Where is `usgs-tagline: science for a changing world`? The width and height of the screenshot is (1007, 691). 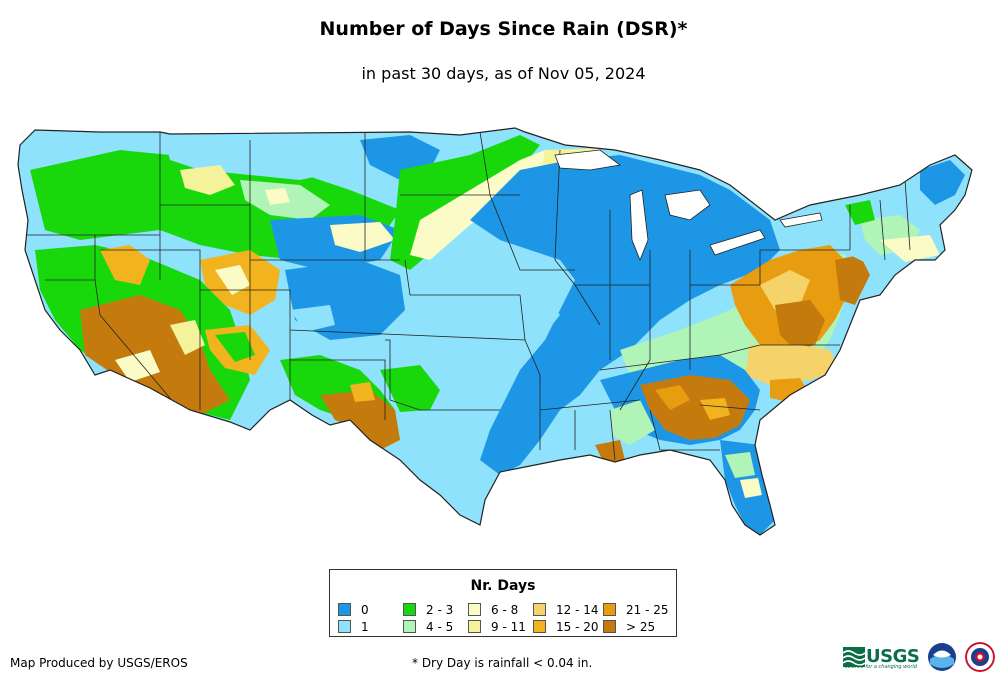 usgs-tagline: science for a changing world is located at coordinates (881, 667).